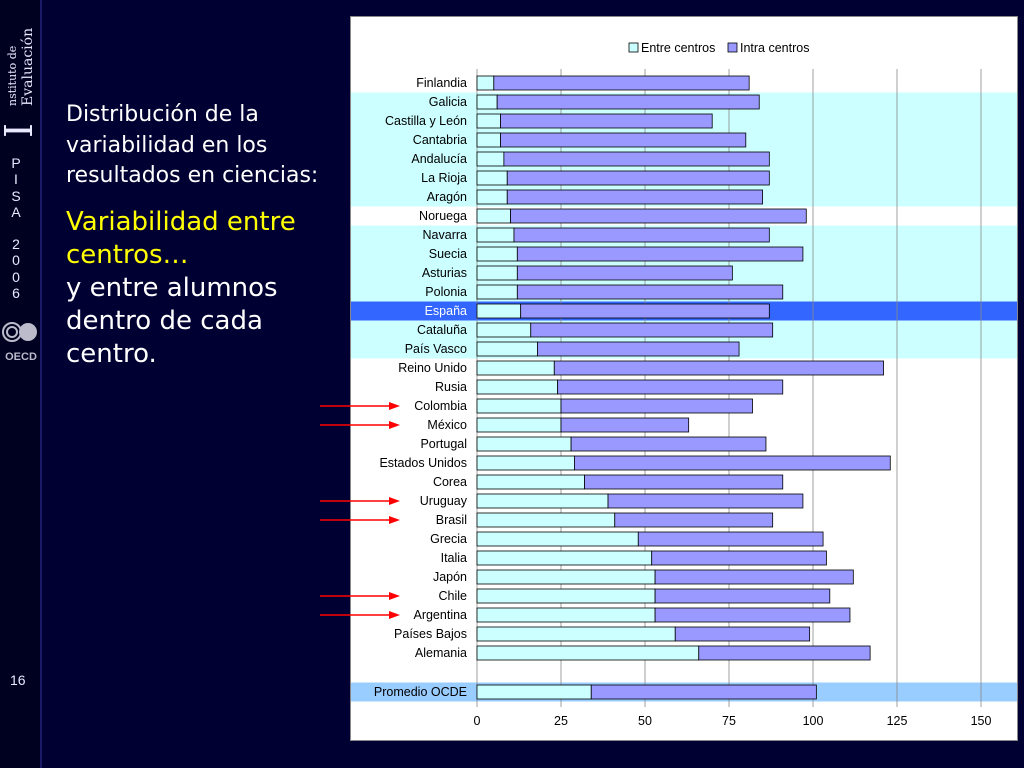 The height and width of the screenshot is (768, 1024). What do you see at coordinates (18, 680) in the screenshot?
I see `slide-number: 16` at bounding box center [18, 680].